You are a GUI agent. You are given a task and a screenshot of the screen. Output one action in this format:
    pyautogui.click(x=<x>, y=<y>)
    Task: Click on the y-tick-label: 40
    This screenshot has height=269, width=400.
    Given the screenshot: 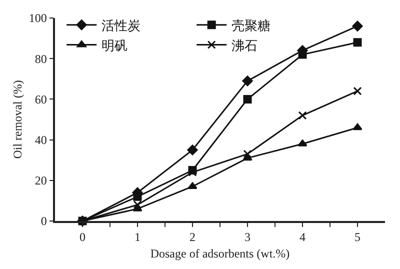 What is the action you would take?
    pyautogui.click(x=40, y=140)
    